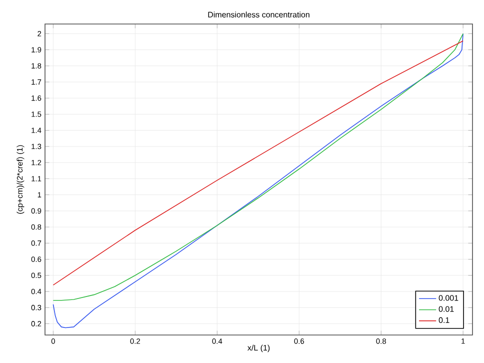  I want to click on legend-label: 0.1, so click(444, 320).